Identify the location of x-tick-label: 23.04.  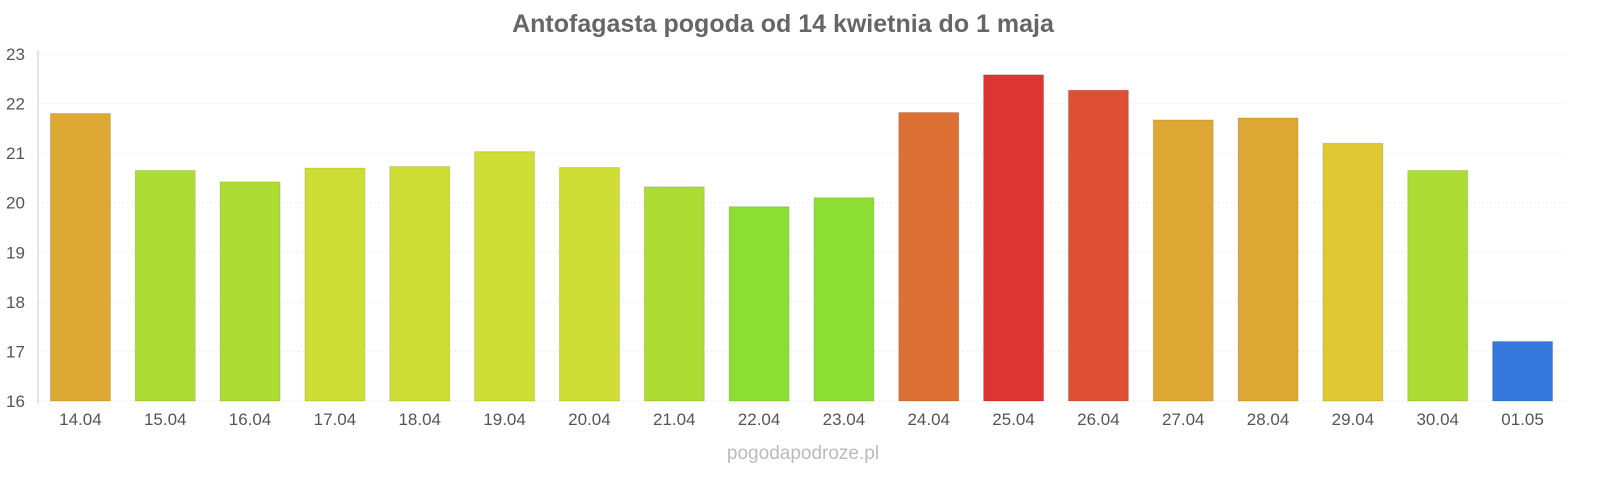
(844, 419).